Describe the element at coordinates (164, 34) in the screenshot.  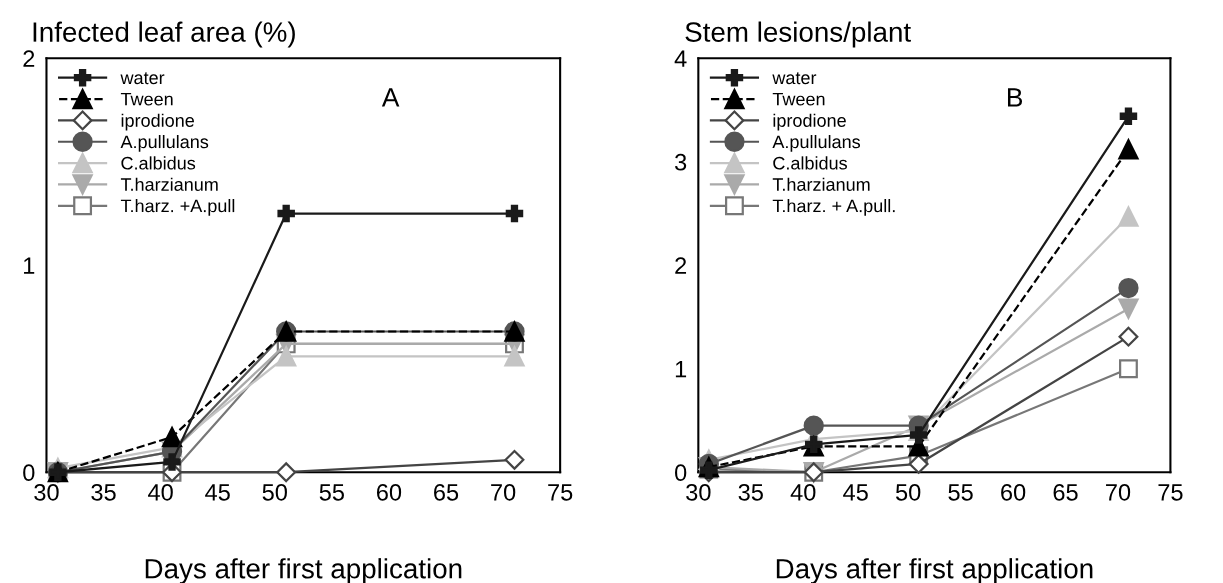
I see `chart-title: Infected leaf area (%)` at that location.